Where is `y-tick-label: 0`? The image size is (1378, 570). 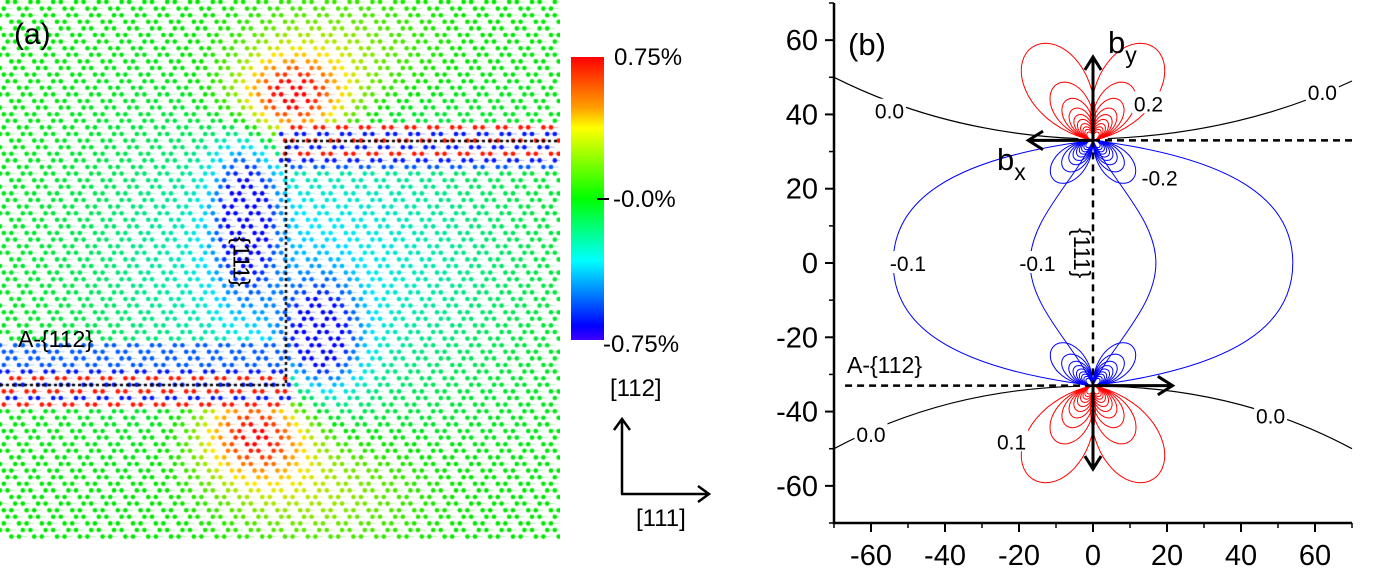
y-tick-label: 0 is located at coordinates (810, 264).